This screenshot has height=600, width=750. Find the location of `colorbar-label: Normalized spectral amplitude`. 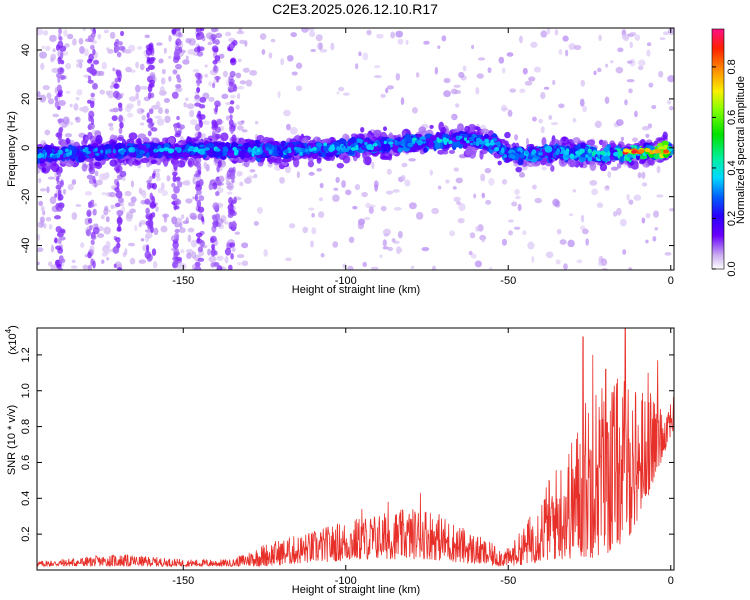

colorbar-label: Normalized spectral amplitude is located at coordinates (741, 150).